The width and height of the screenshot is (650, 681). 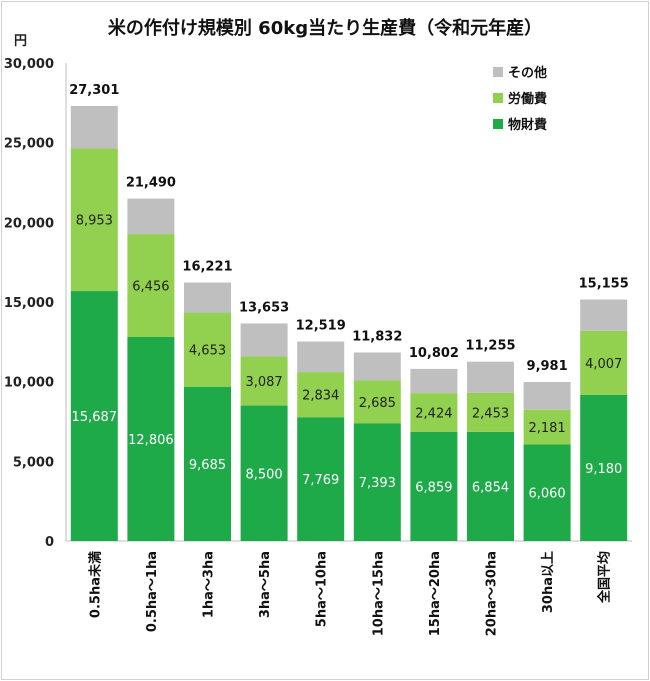 What do you see at coordinates (325, 28) in the screenshot?
I see `chart-title: 米の作付け規模別 60kg当たり生産費（令和元年産）` at bounding box center [325, 28].